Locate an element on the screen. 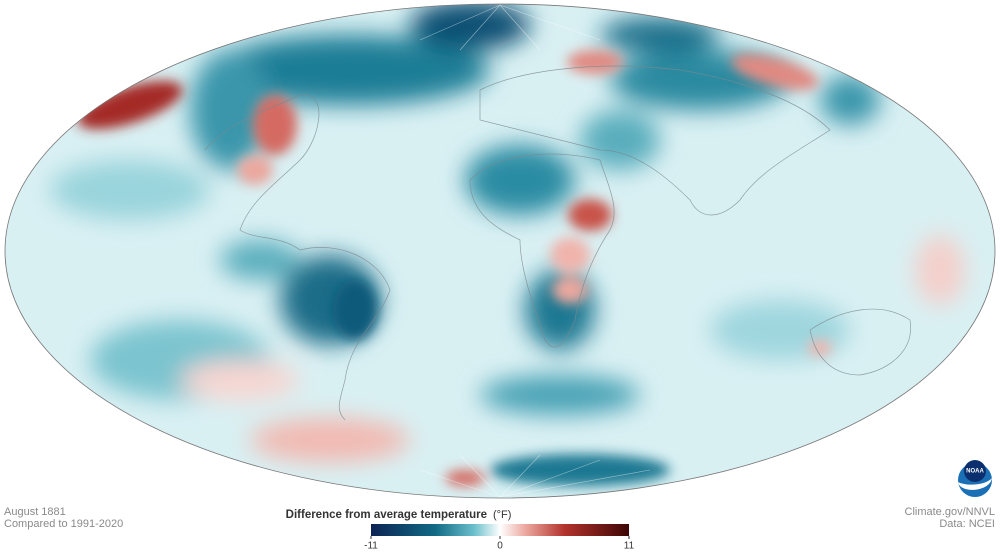 This screenshot has height=555, width=1000. date: August 1881 is located at coordinates (35, 512).